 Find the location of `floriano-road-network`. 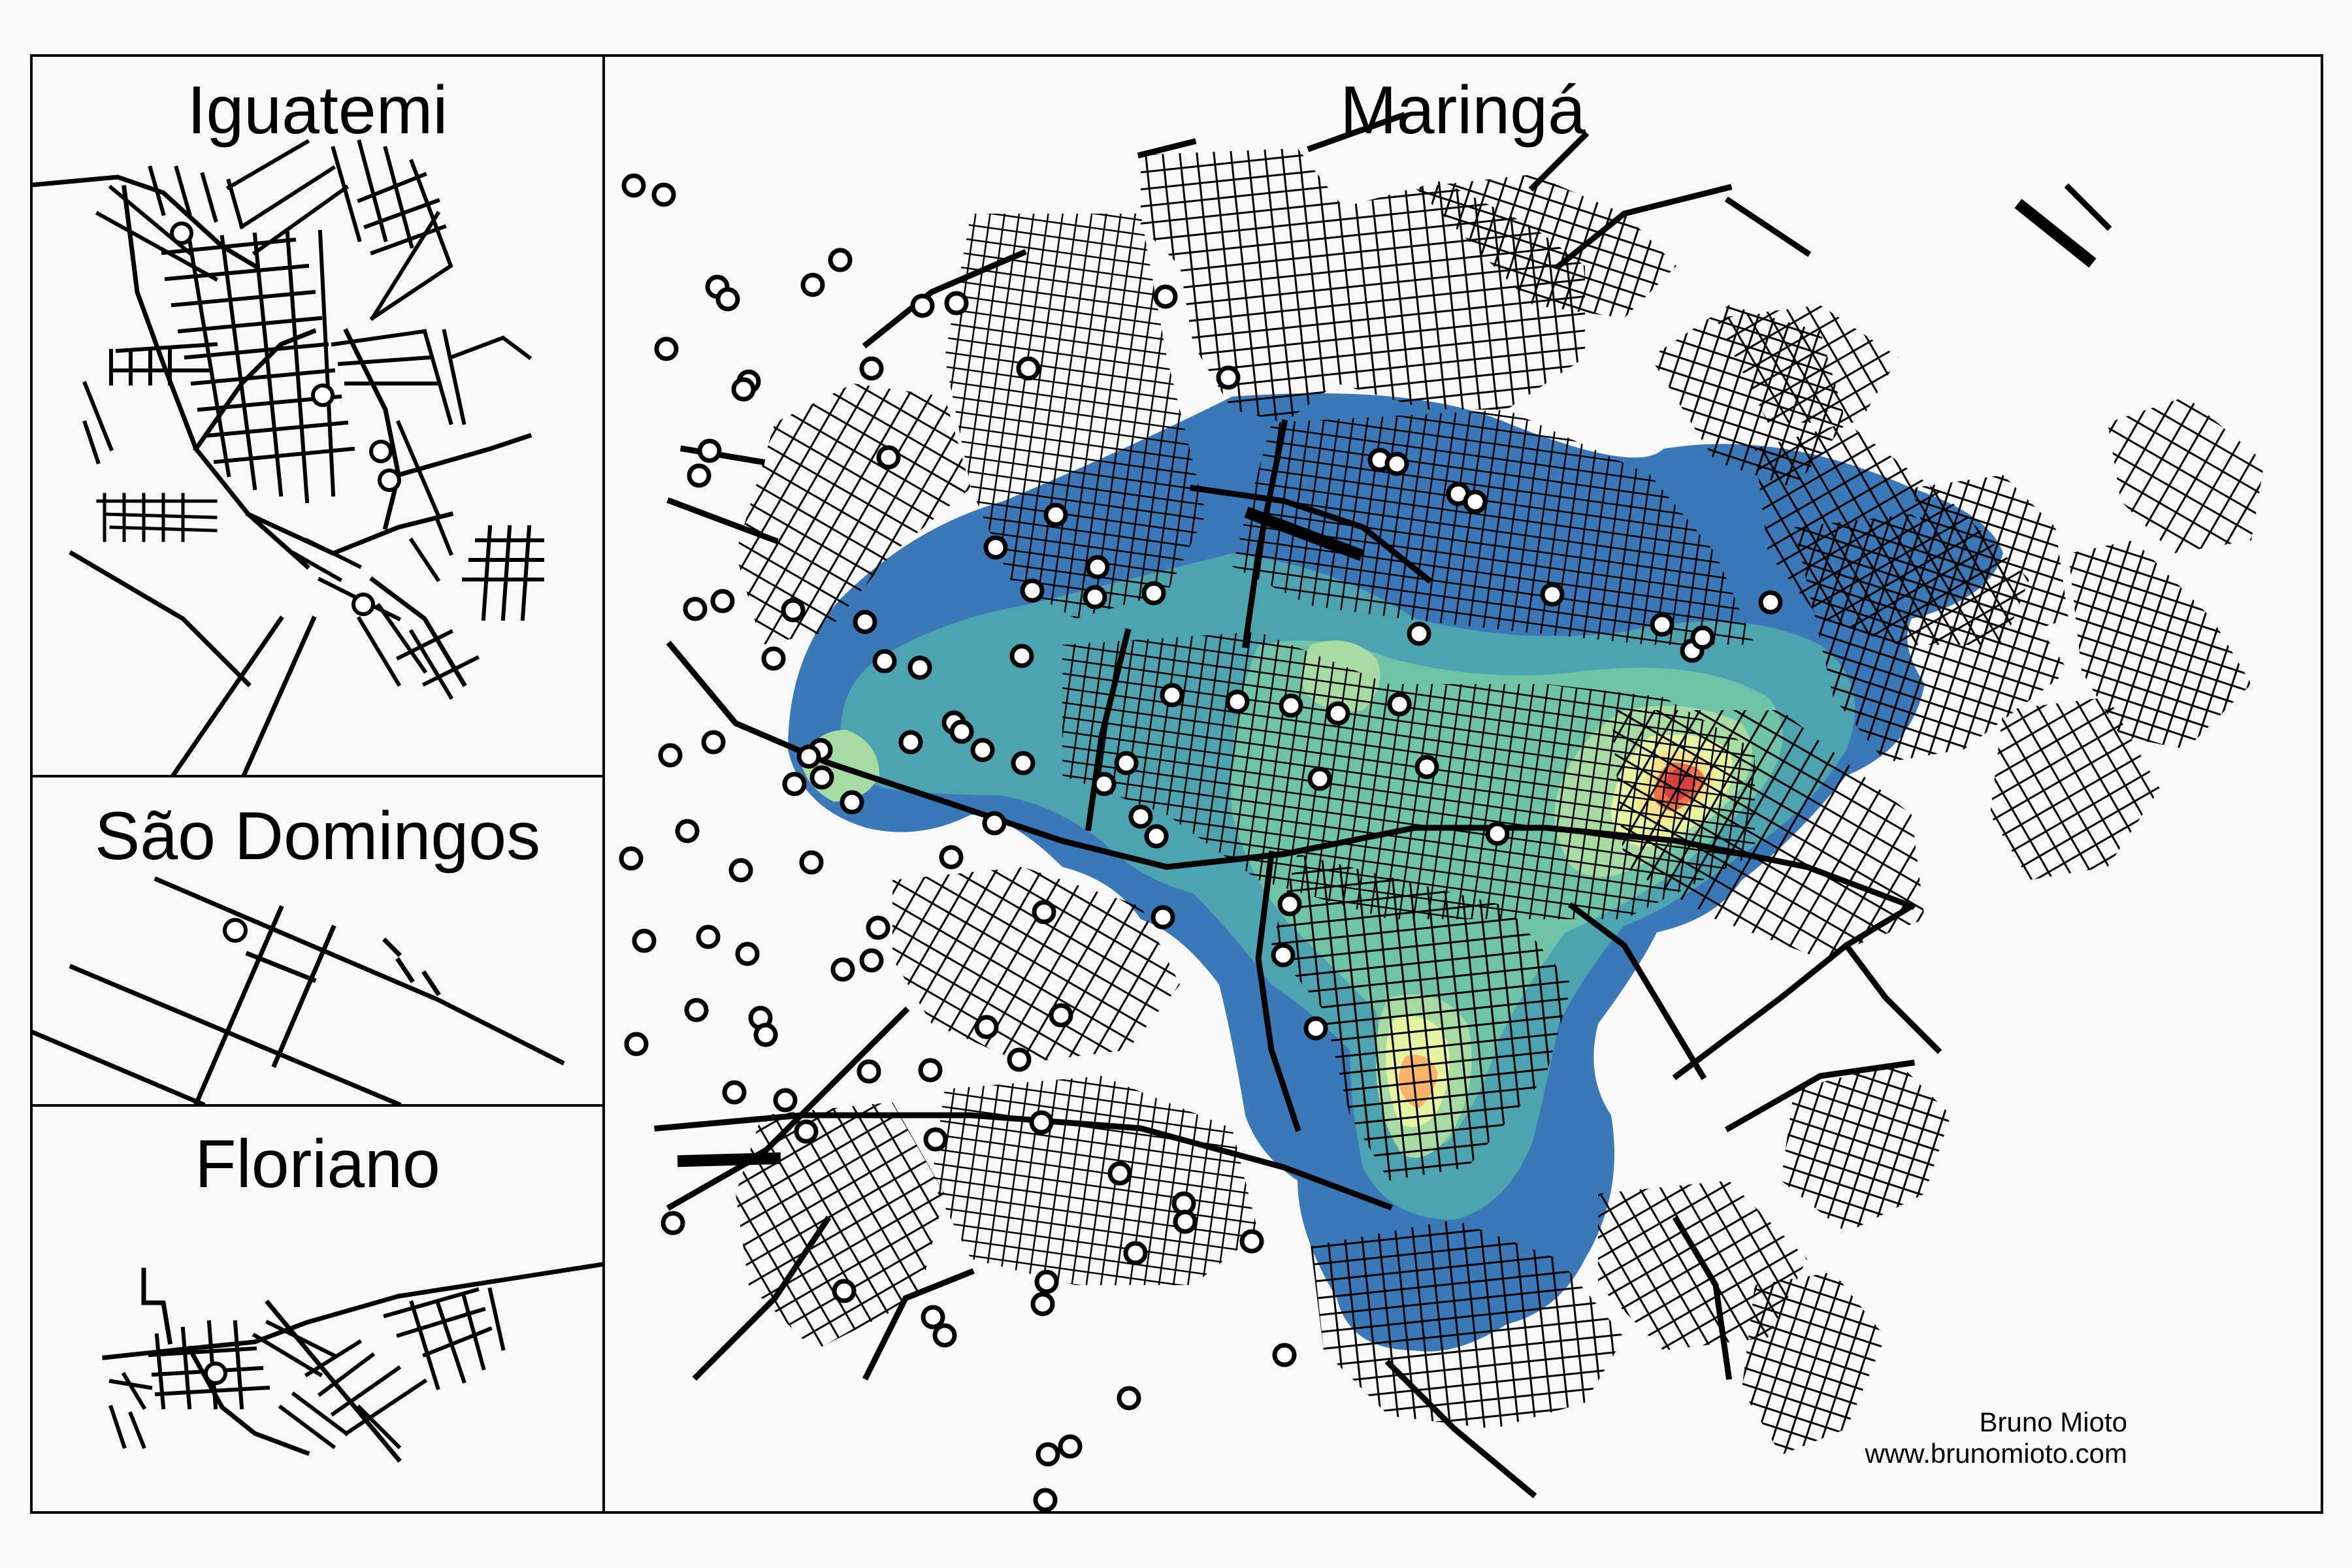

floriano-road-network is located at coordinates (352, 1362).